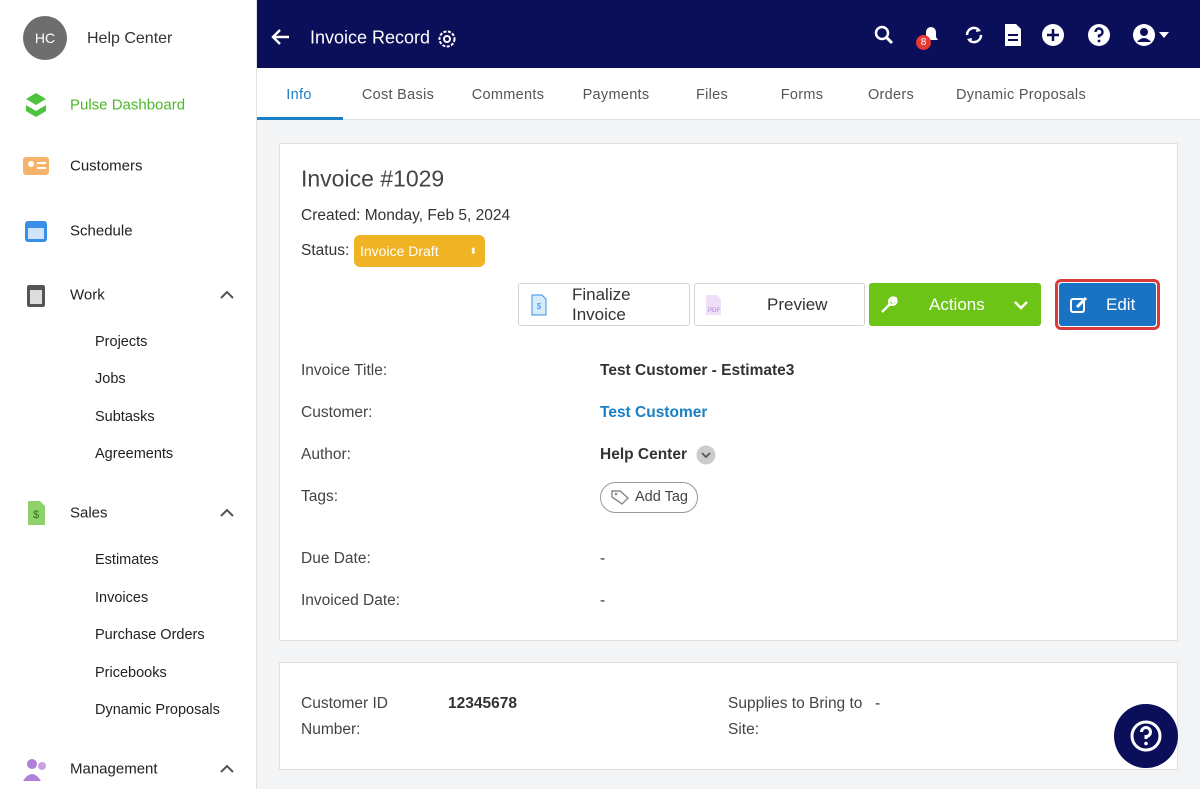 The image size is (1200, 789). I want to click on account-menu, so click(1152, 35).